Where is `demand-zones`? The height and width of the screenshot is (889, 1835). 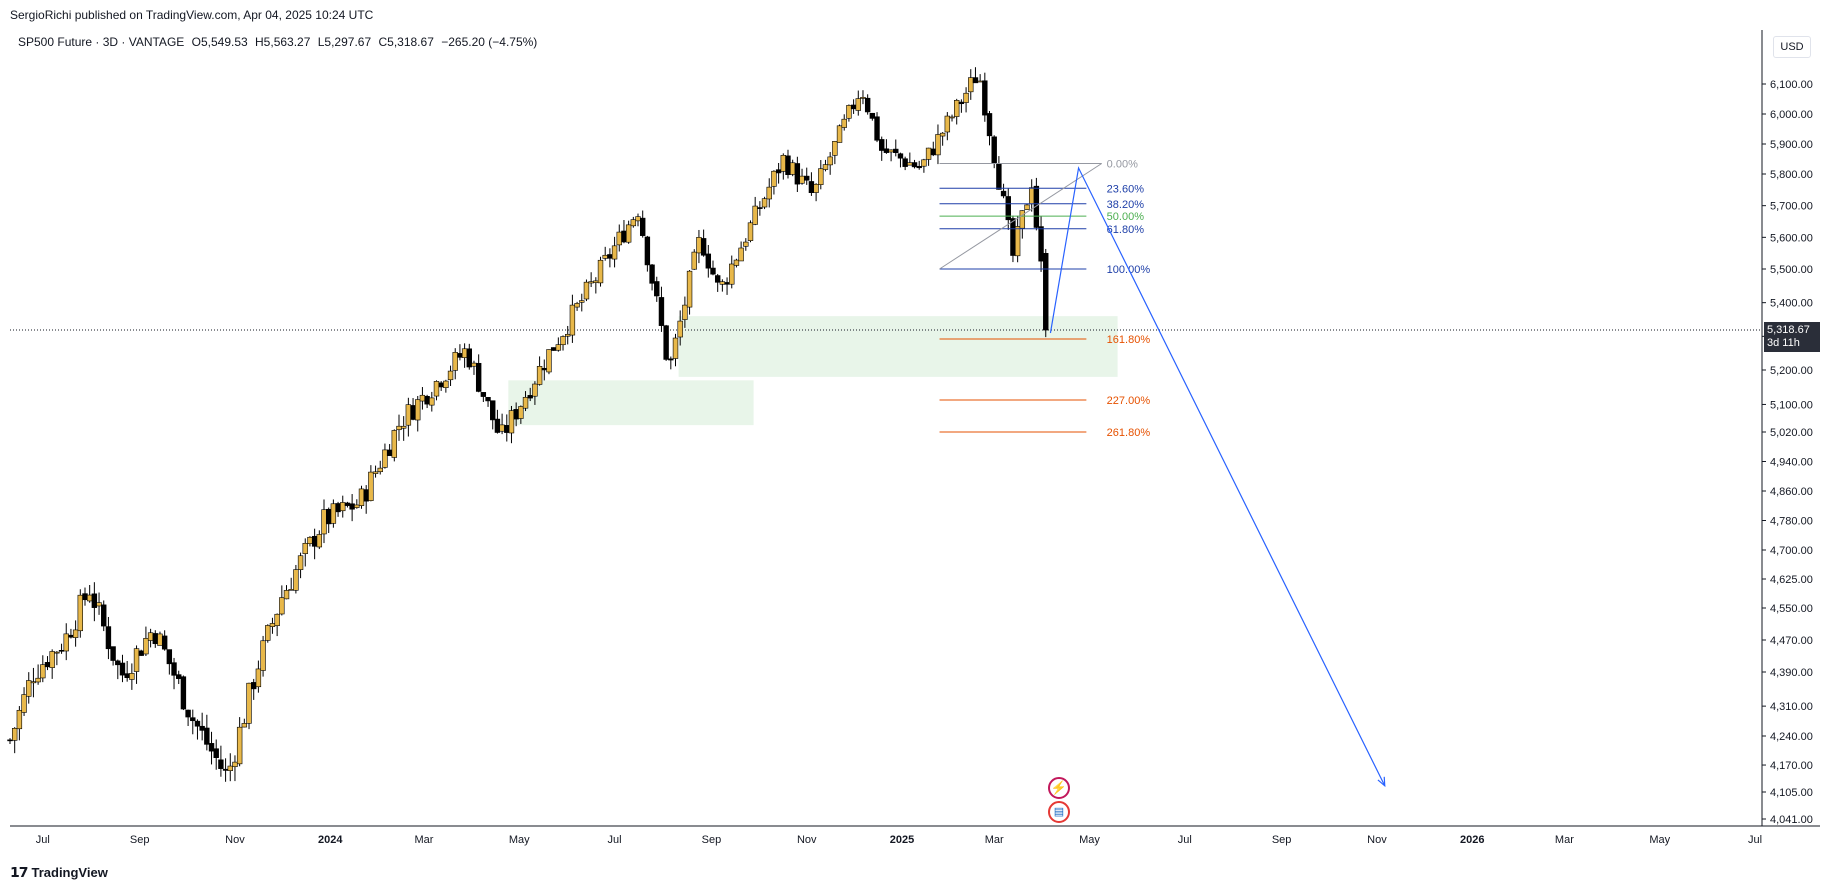
demand-zones is located at coordinates (813, 371).